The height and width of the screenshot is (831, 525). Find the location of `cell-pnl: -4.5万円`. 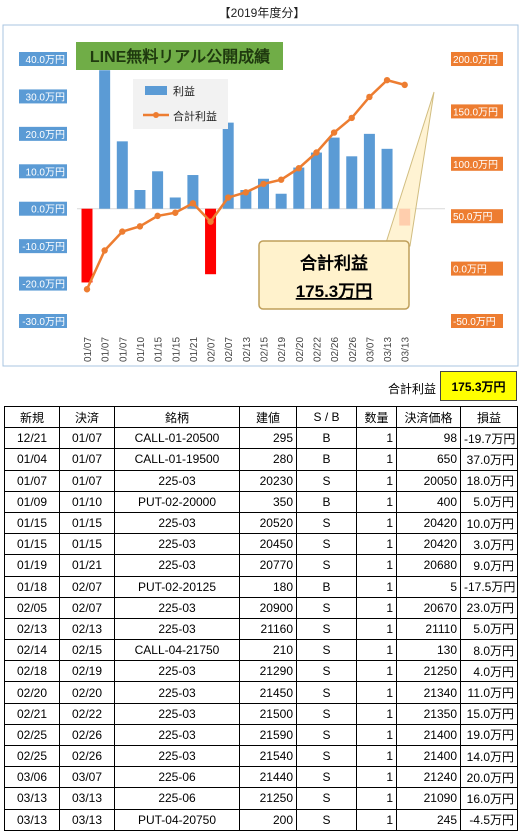

cell-pnl: -4.5万円 is located at coordinates (489, 819).